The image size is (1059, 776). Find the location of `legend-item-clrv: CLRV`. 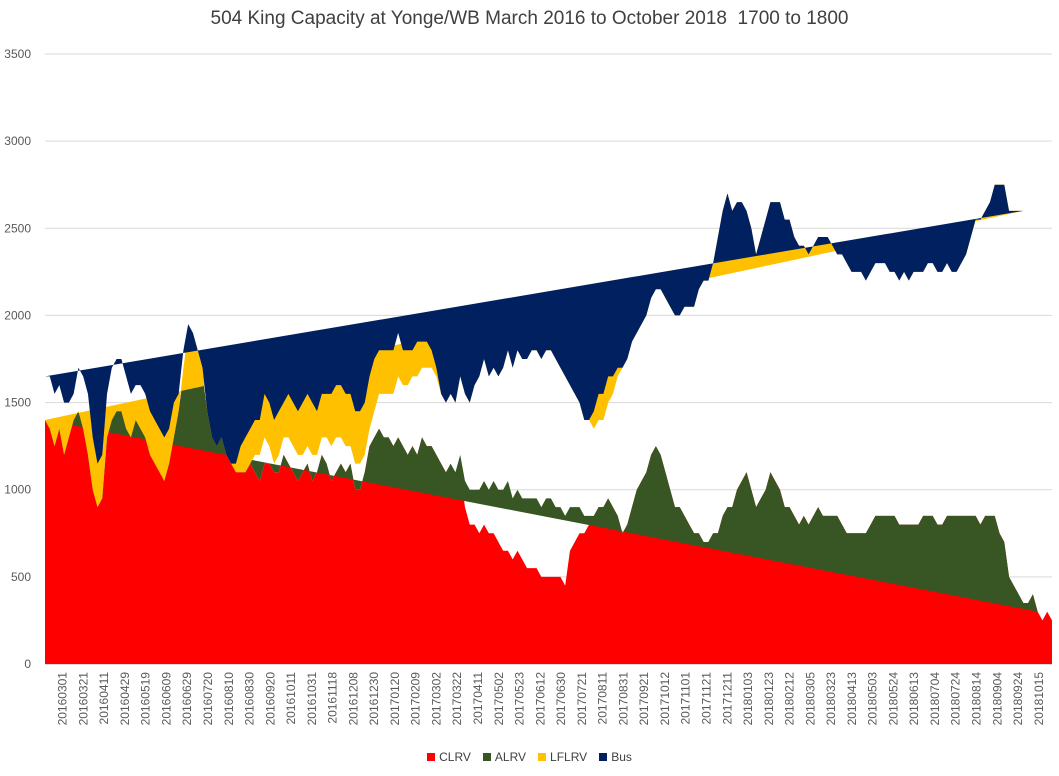

legend-item-clrv: CLRV is located at coordinates (449, 757).